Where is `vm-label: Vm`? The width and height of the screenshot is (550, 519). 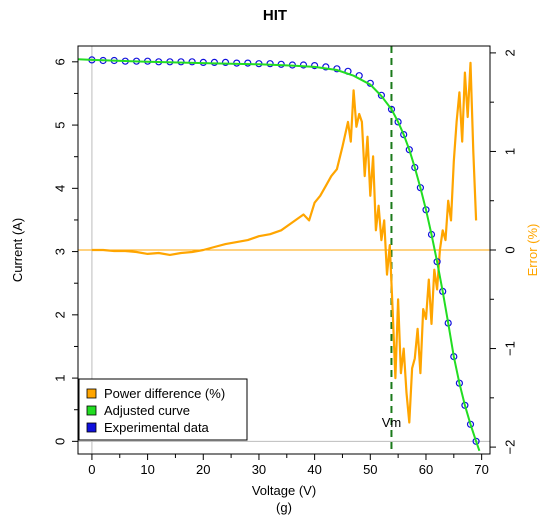
vm-label: Vm is located at coordinates (392, 422).